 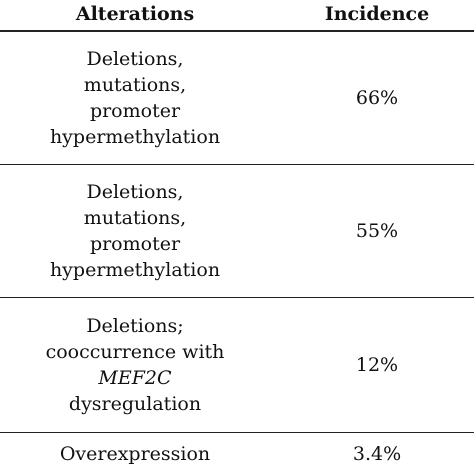 I want to click on incidence-cell: 55%, so click(x=377, y=231).